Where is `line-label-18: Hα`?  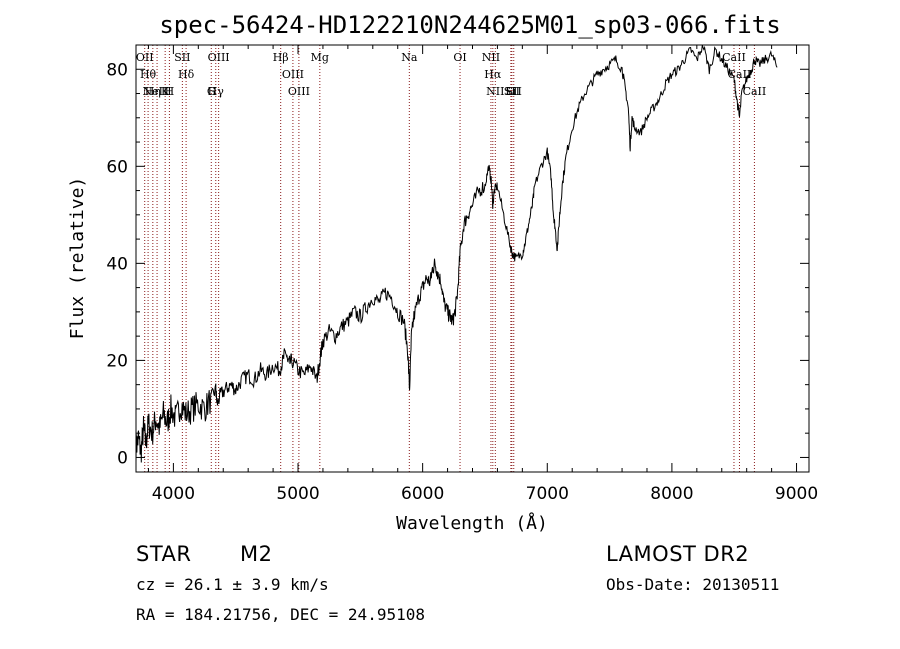
line-label-18: Hα is located at coordinates (493, 74).